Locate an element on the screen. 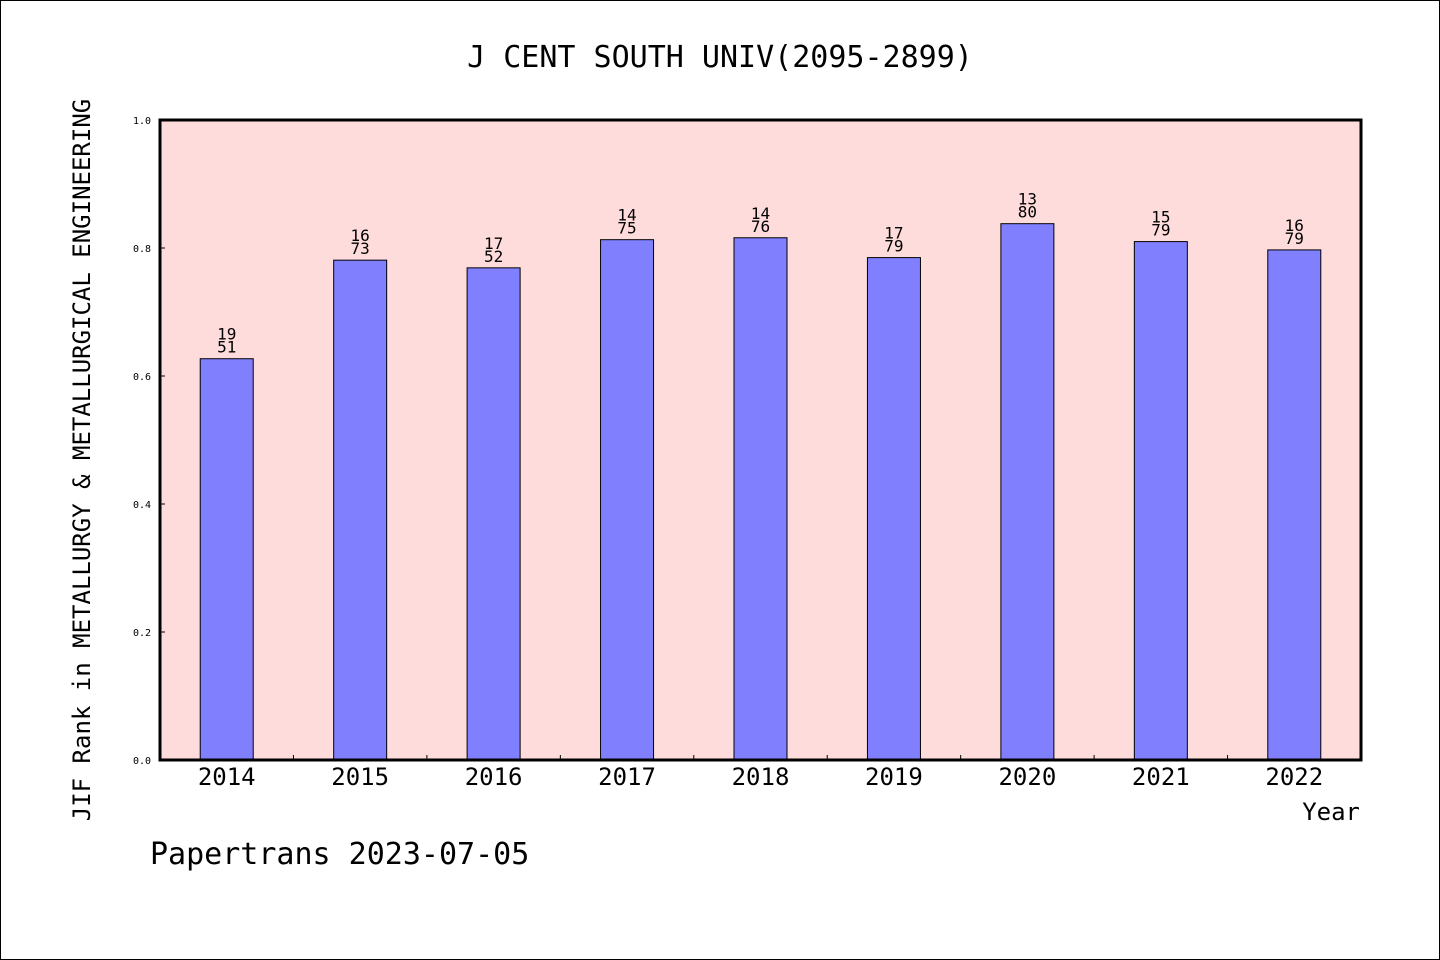  bar-total-label: 76 is located at coordinates (760, 226).